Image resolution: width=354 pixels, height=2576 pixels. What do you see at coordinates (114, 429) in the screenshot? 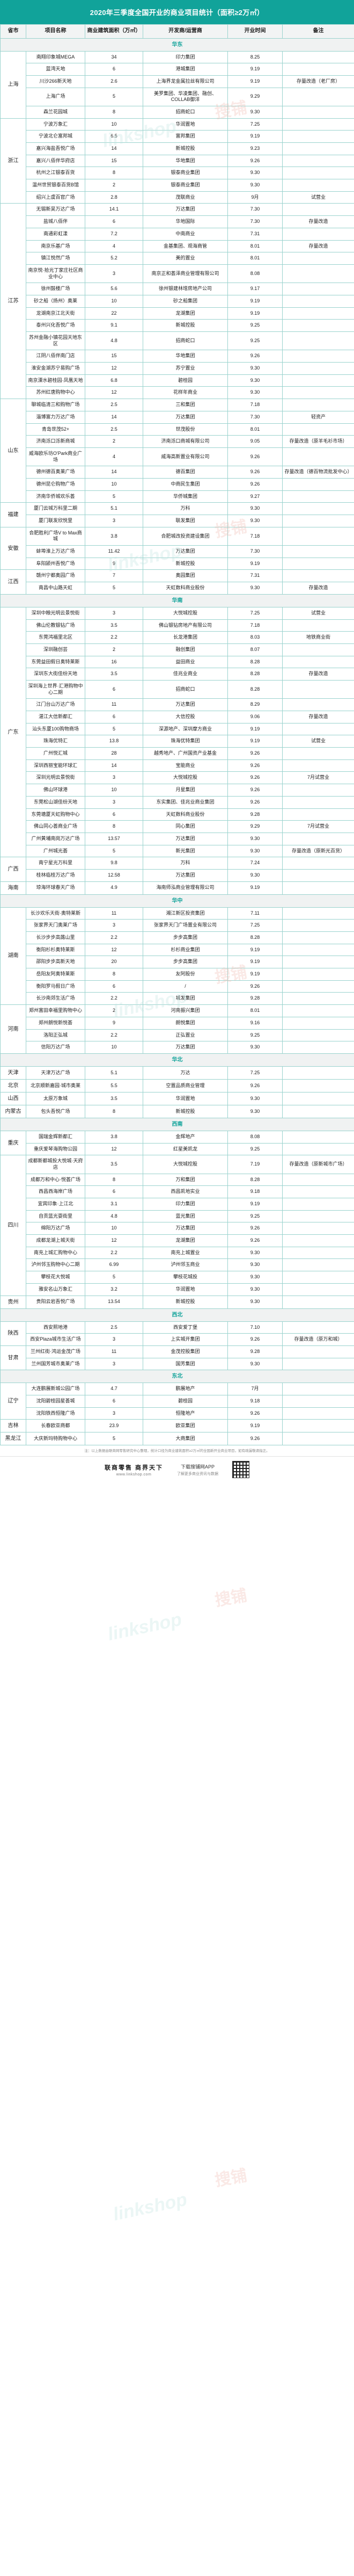
I see `area-cell: 2.5` at bounding box center [114, 429].